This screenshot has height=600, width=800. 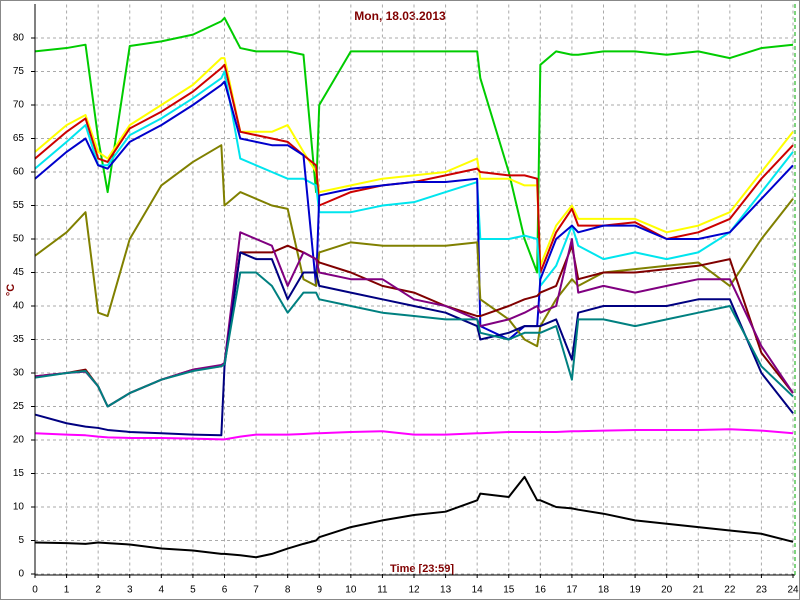 I want to click on x-tick-label: 15, so click(x=509, y=590).